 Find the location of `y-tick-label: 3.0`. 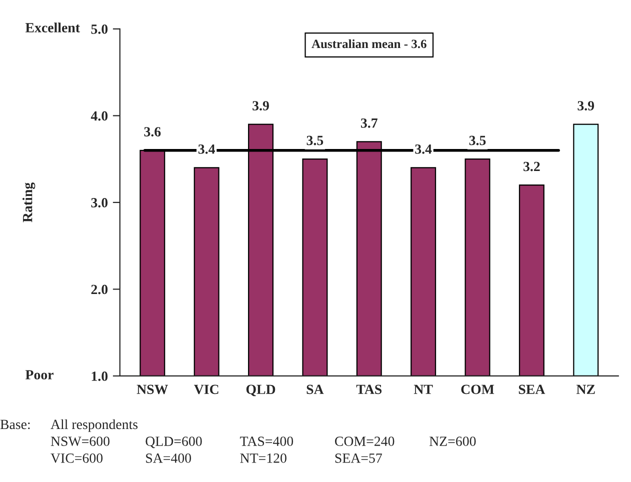

y-tick-label: 3.0 is located at coordinates (99, 203).